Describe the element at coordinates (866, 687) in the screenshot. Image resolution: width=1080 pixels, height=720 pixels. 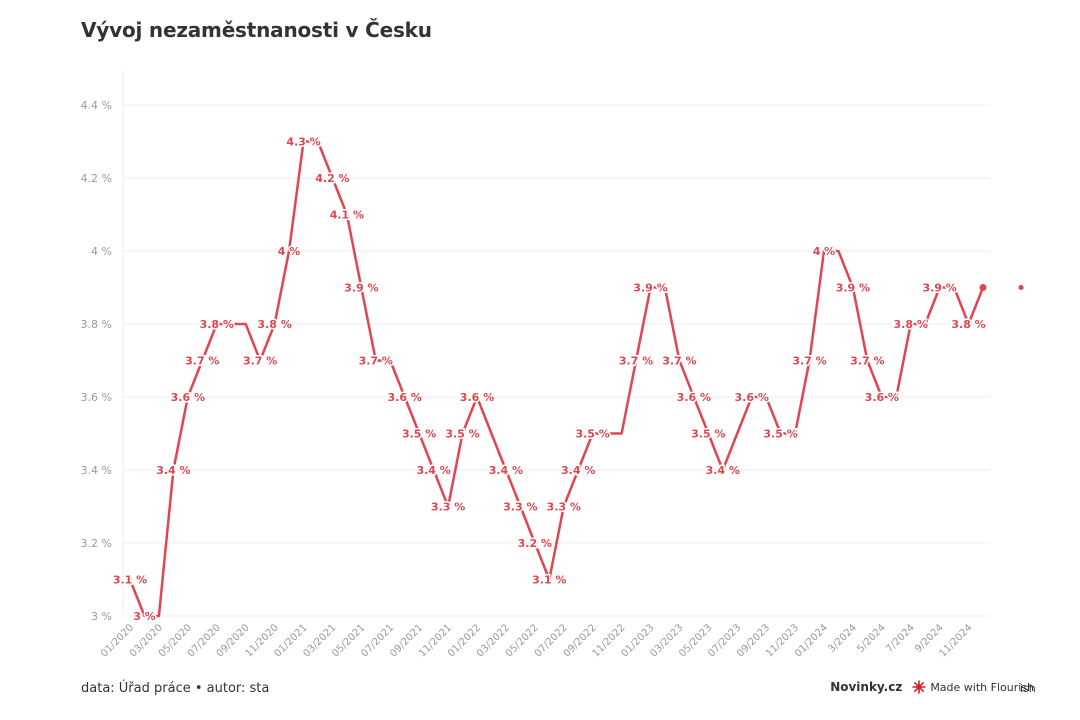
I see `brand-logo: Novinky.cz` at that location.